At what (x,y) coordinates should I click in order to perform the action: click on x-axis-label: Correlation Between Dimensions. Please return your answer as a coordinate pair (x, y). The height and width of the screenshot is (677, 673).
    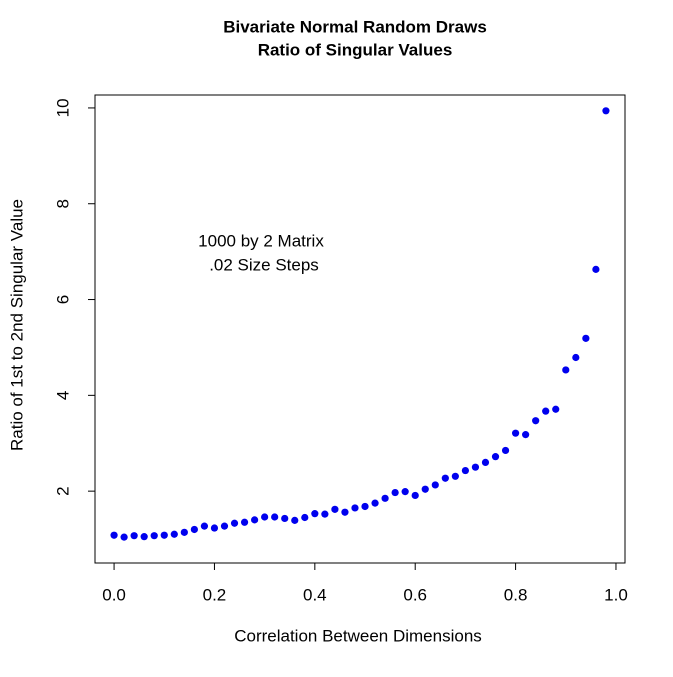
    Looking at the image, I should click on (358, 635).